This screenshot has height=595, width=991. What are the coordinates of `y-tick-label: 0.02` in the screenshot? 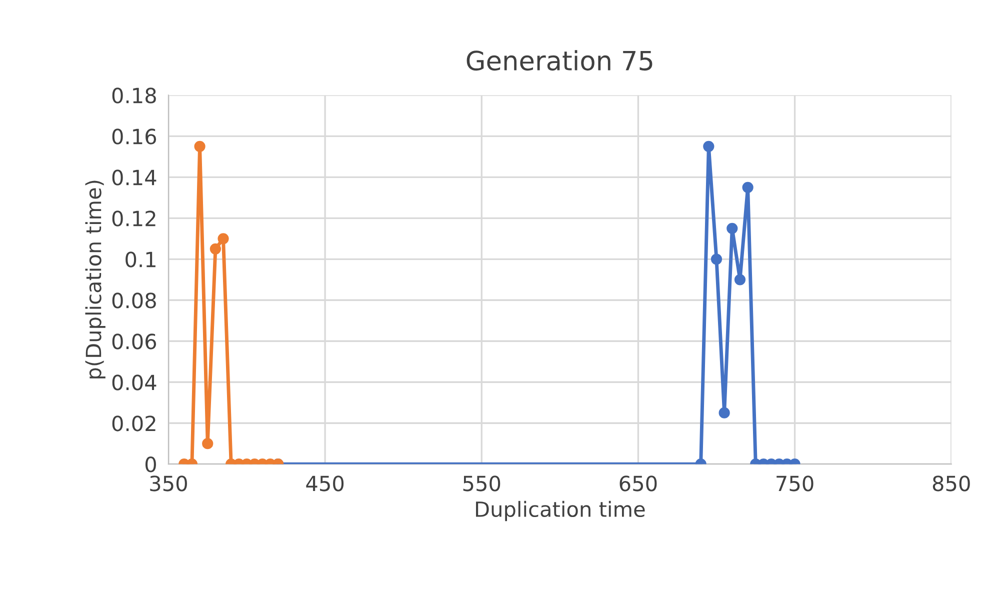 It's located at (134, 424).